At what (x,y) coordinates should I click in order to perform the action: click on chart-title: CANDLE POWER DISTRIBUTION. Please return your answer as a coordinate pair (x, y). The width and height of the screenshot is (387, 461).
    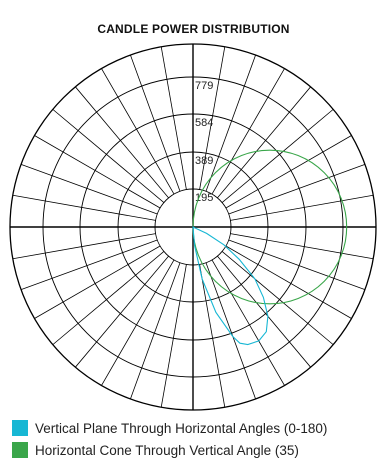
    Looking at the image, I should click on (193, 29).